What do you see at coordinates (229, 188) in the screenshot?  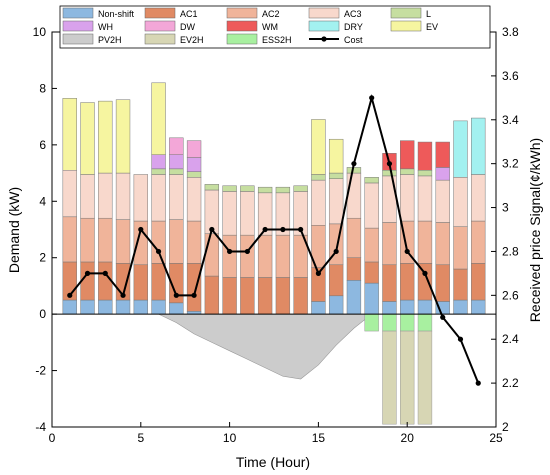 I see `bar-l-h10` at bounding box center [229, 188].